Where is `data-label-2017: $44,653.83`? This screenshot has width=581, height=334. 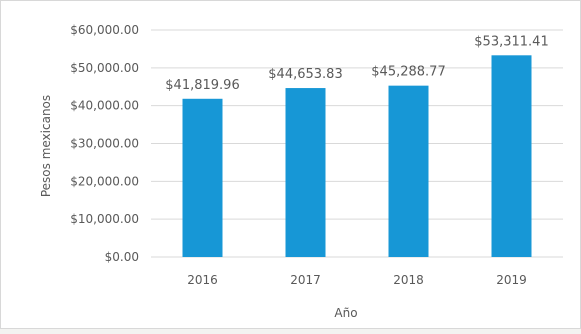 data-label-2017: $44,653.83 is located at coordinates (305, 74).